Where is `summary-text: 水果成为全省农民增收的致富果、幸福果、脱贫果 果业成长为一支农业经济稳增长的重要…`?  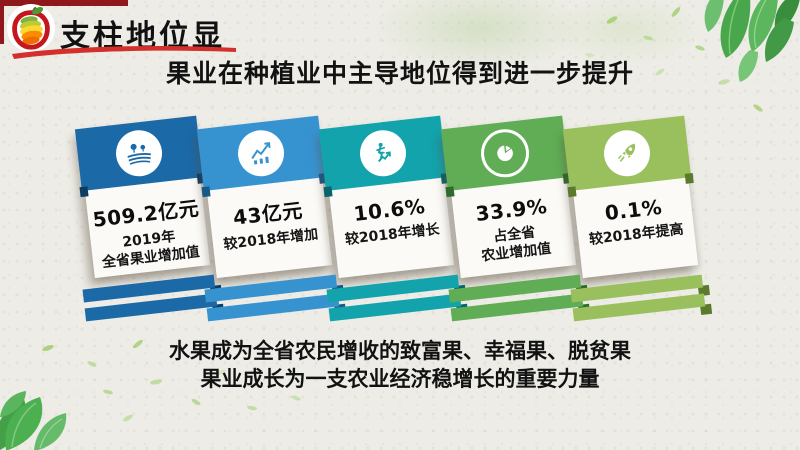
summary-text: 水果成为全省农民增收的致富果、幸福果、脱贫果 果业成长为一支农业经济稳增长的重要… is located at coordinates (400, 365).